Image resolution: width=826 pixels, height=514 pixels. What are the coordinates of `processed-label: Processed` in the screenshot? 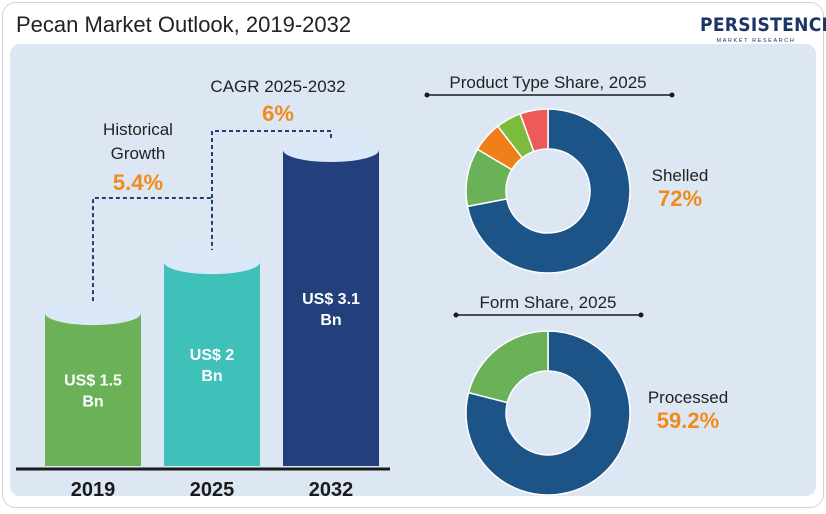 It's located at (688, 397).